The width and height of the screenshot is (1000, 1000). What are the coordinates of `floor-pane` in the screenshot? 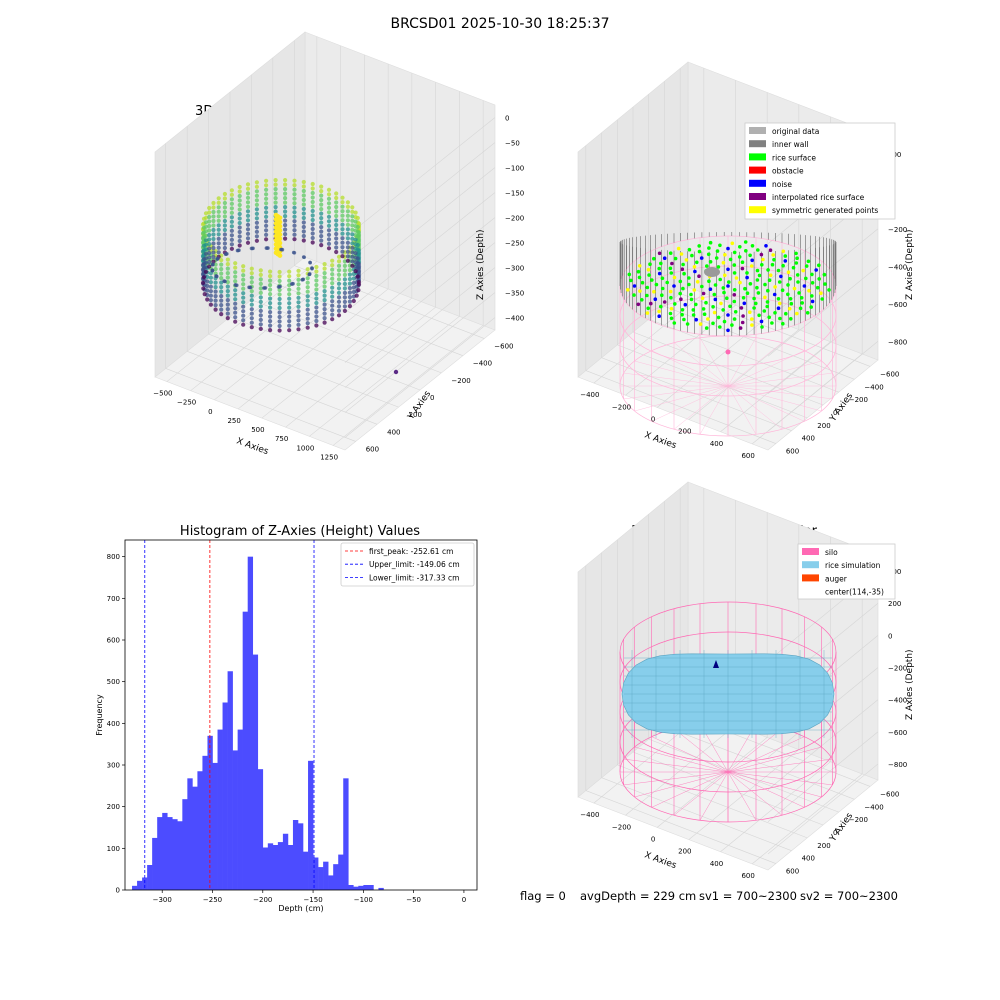 It's located at (728, 788).